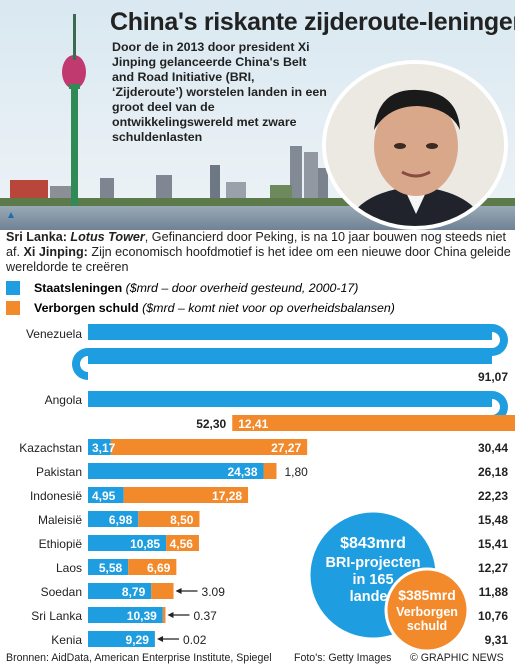 This screenshot has width=515, height=671. What do you see at coordinates (373, 543) in the screenshot?
I see `callout-bri-amount: $843mrd` at bounding box center [373, 543].